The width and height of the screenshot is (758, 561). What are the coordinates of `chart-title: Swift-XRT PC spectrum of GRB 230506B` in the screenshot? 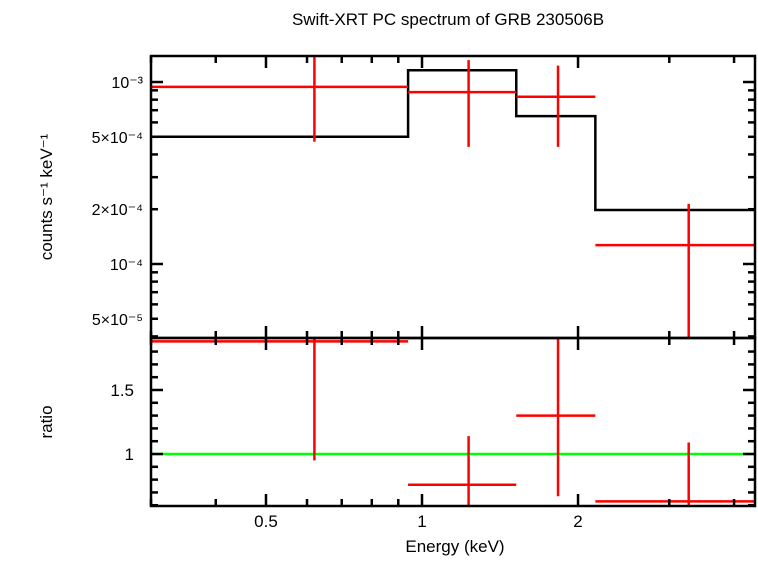 It's located at (448, 19).